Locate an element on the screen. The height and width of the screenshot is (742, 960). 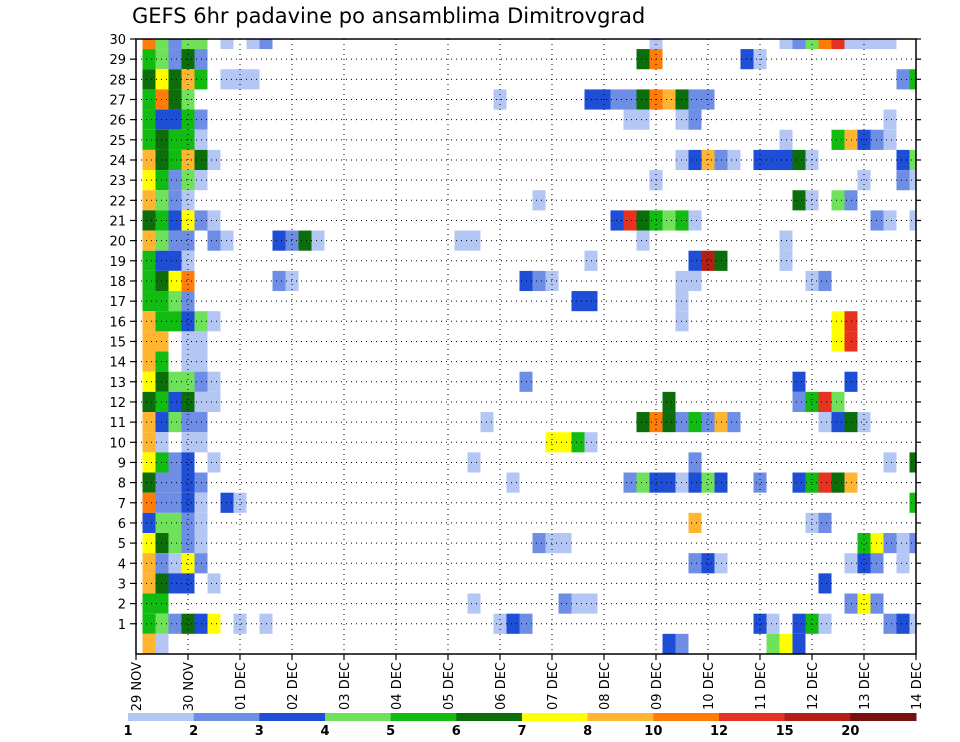
colorbar-label: 5 is located at coordinates (390, 731).